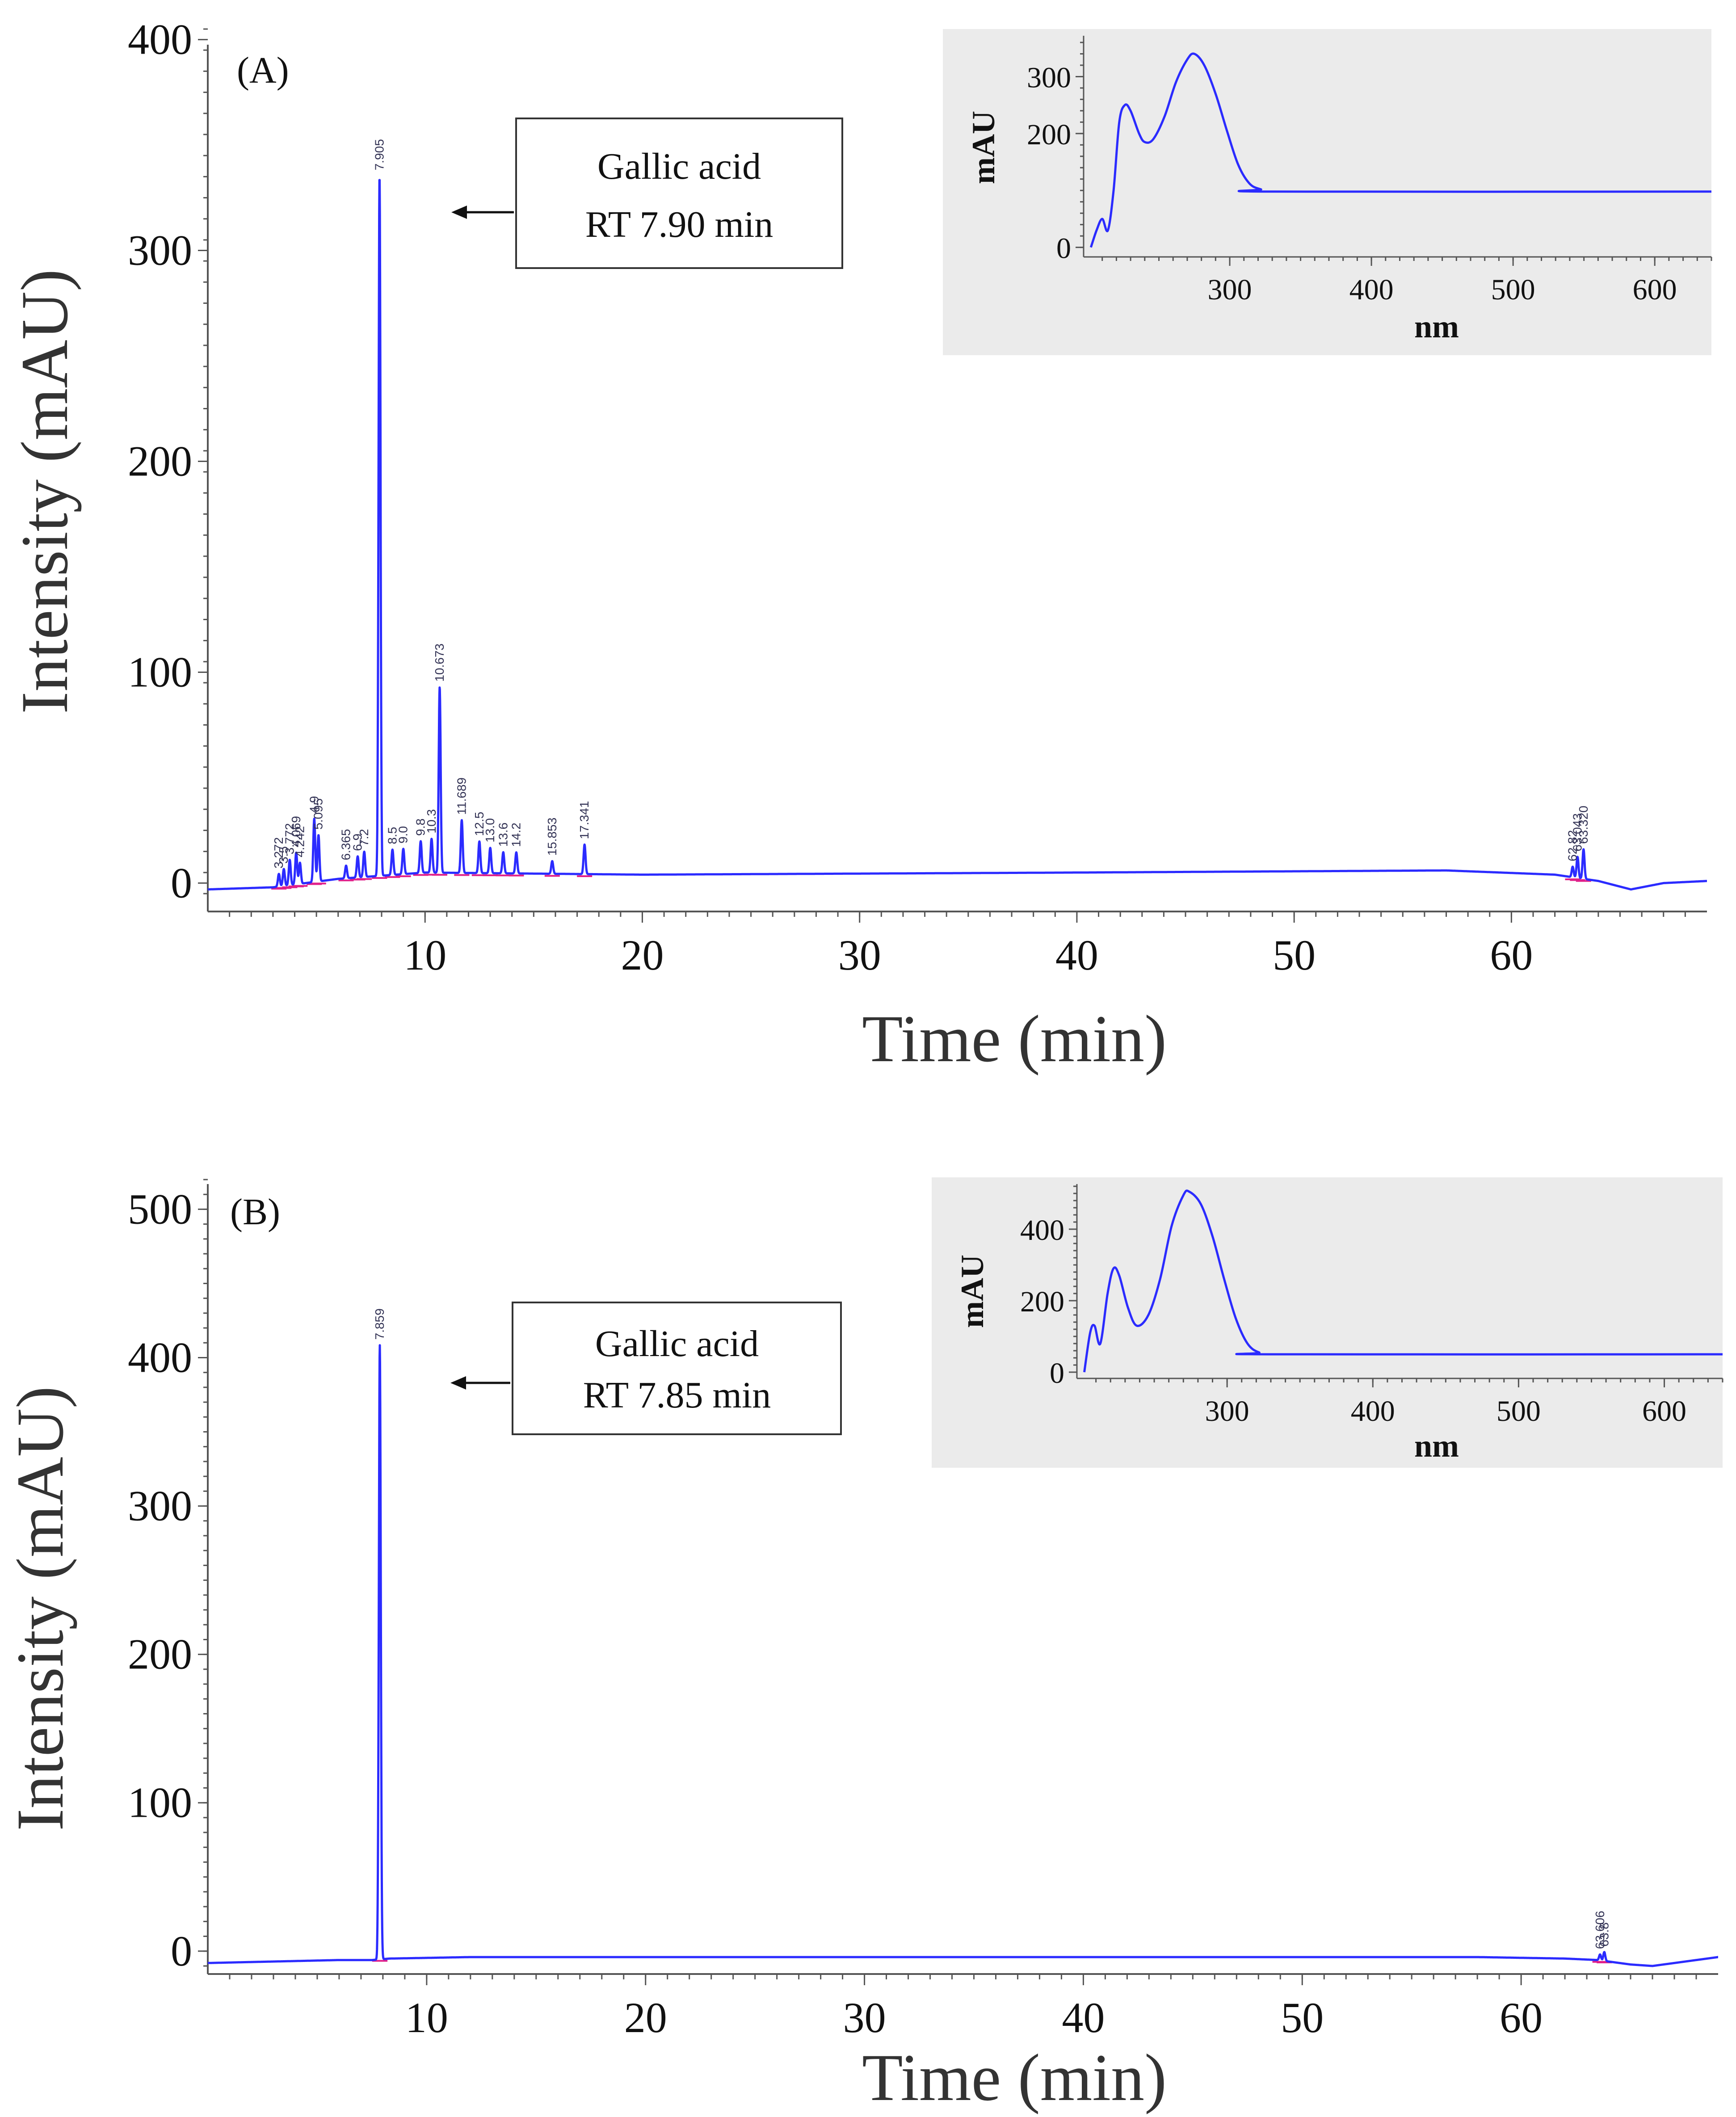  I want to click on y-tick-label: 500, so click(160, 1209).